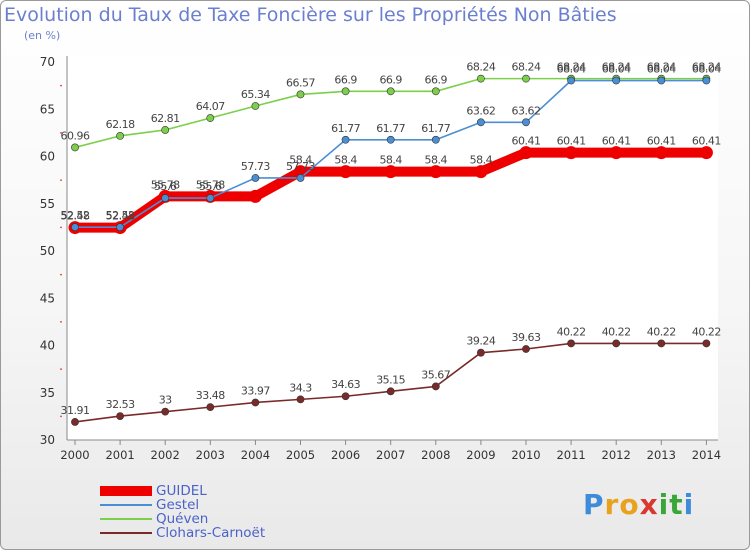 Image resolution: width=750 pixels, height=550 pixels. I want to click on legend-label: Quéven, so click(182, 519).